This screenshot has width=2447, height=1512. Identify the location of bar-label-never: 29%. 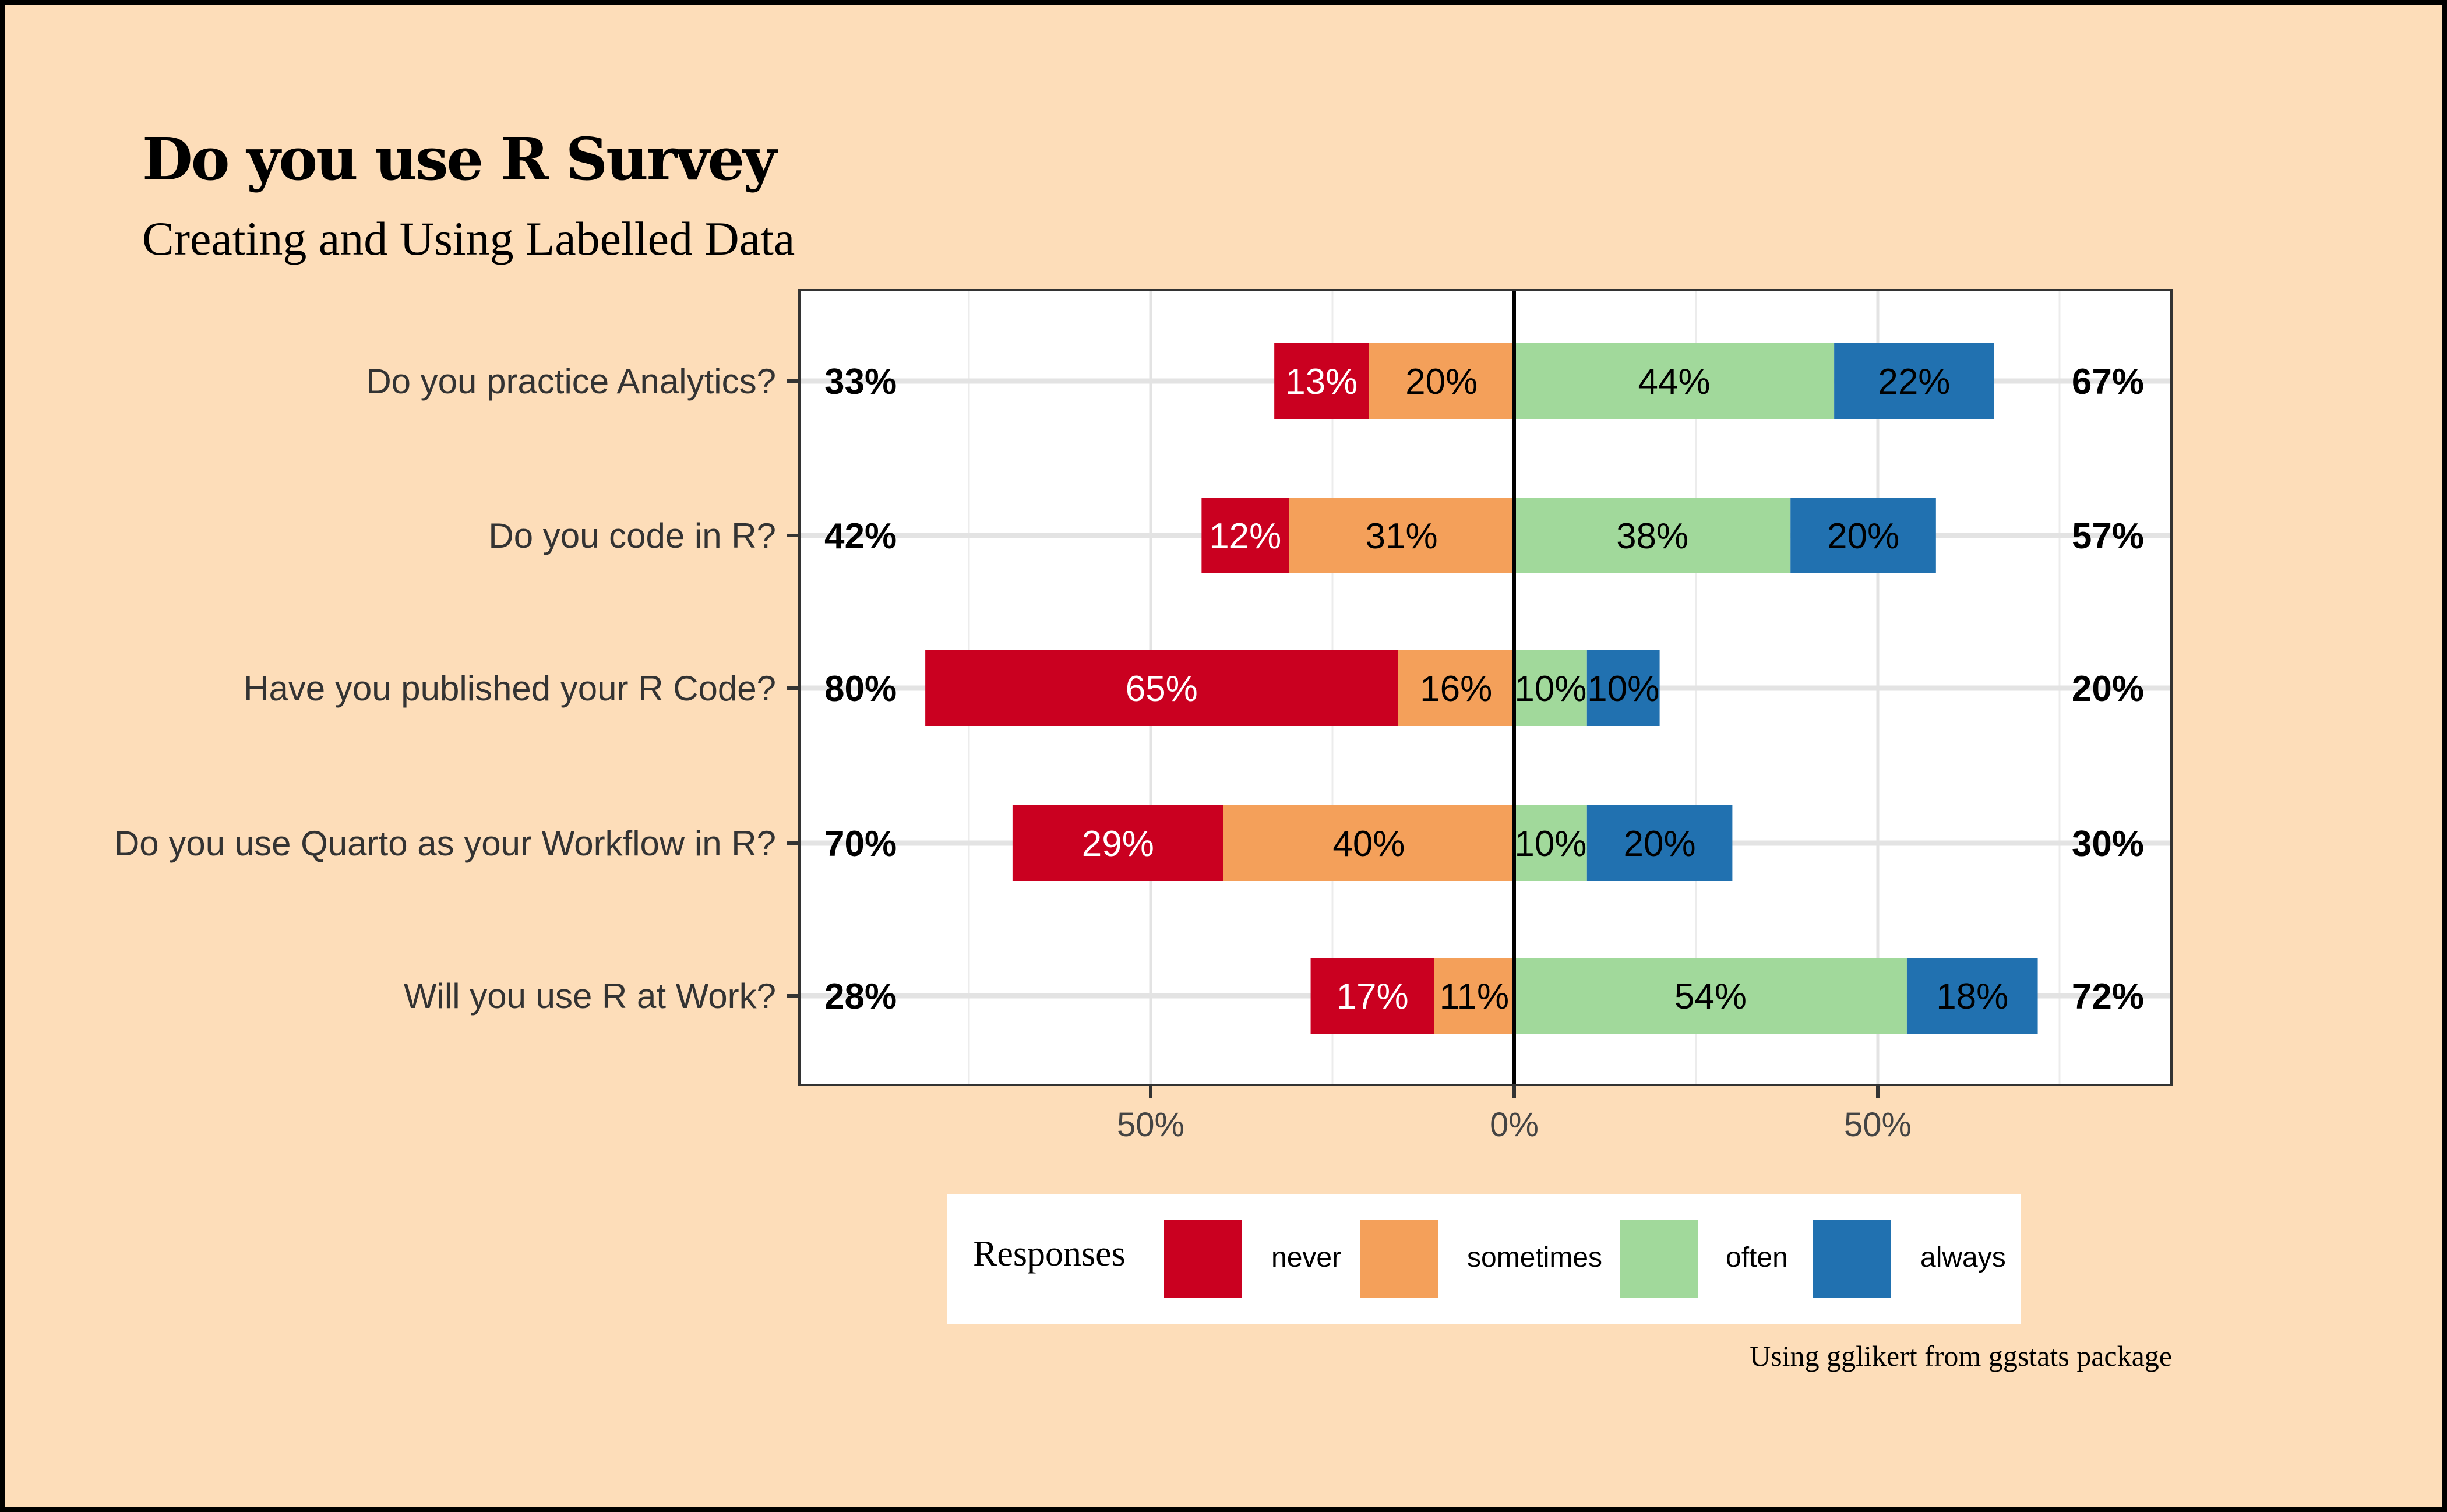
(1118, 844).